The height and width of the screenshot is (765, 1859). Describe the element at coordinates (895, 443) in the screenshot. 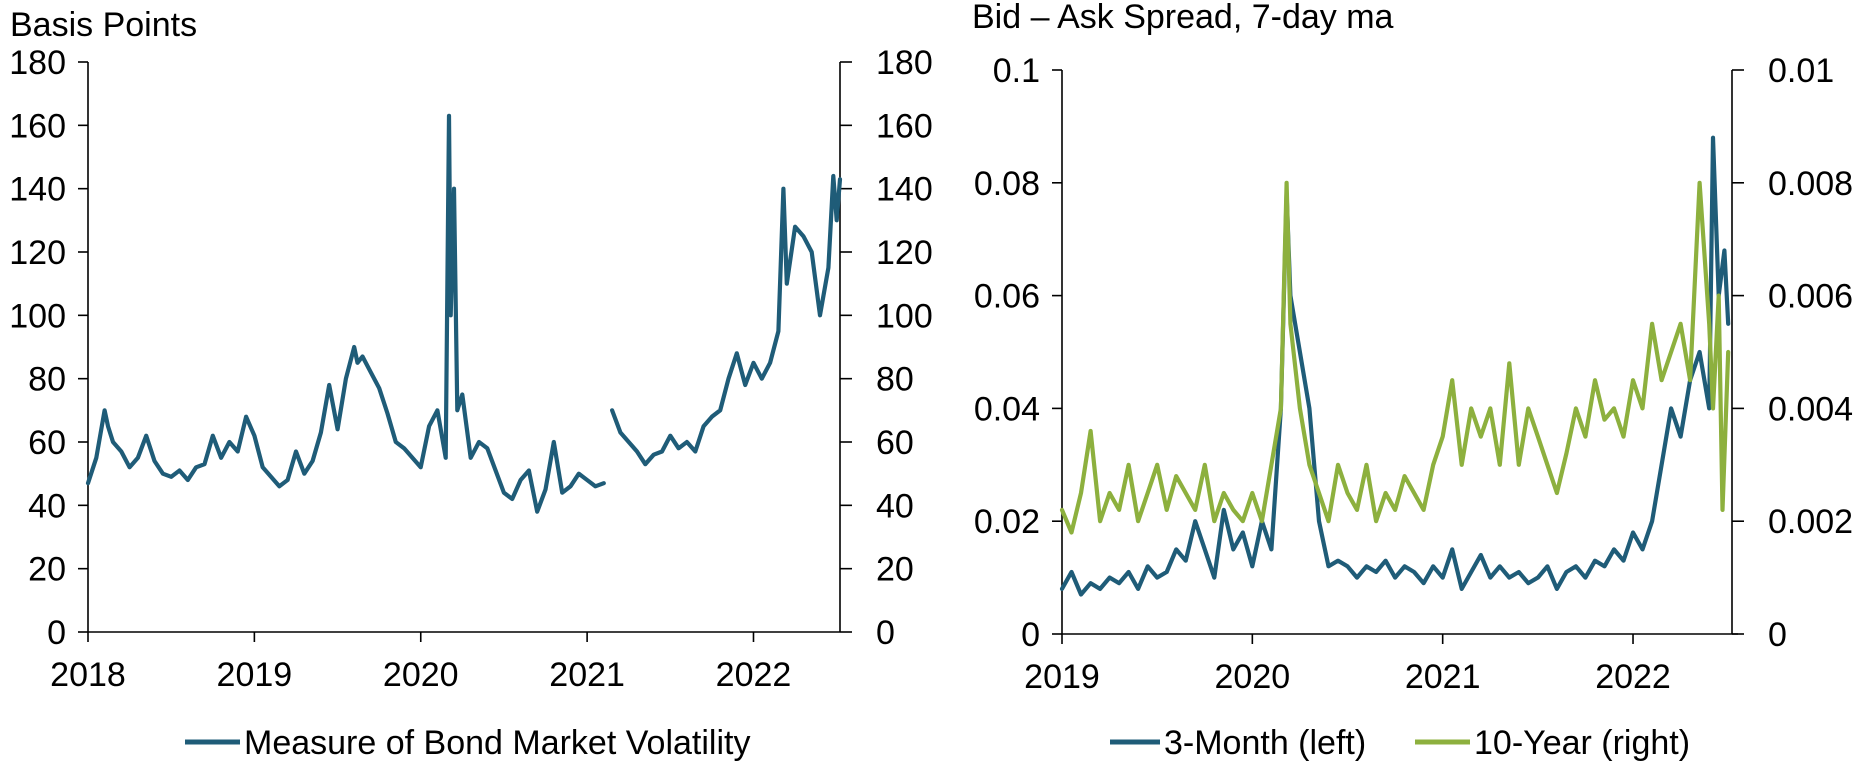

I see `y-tick-label-right: 60` at that location.